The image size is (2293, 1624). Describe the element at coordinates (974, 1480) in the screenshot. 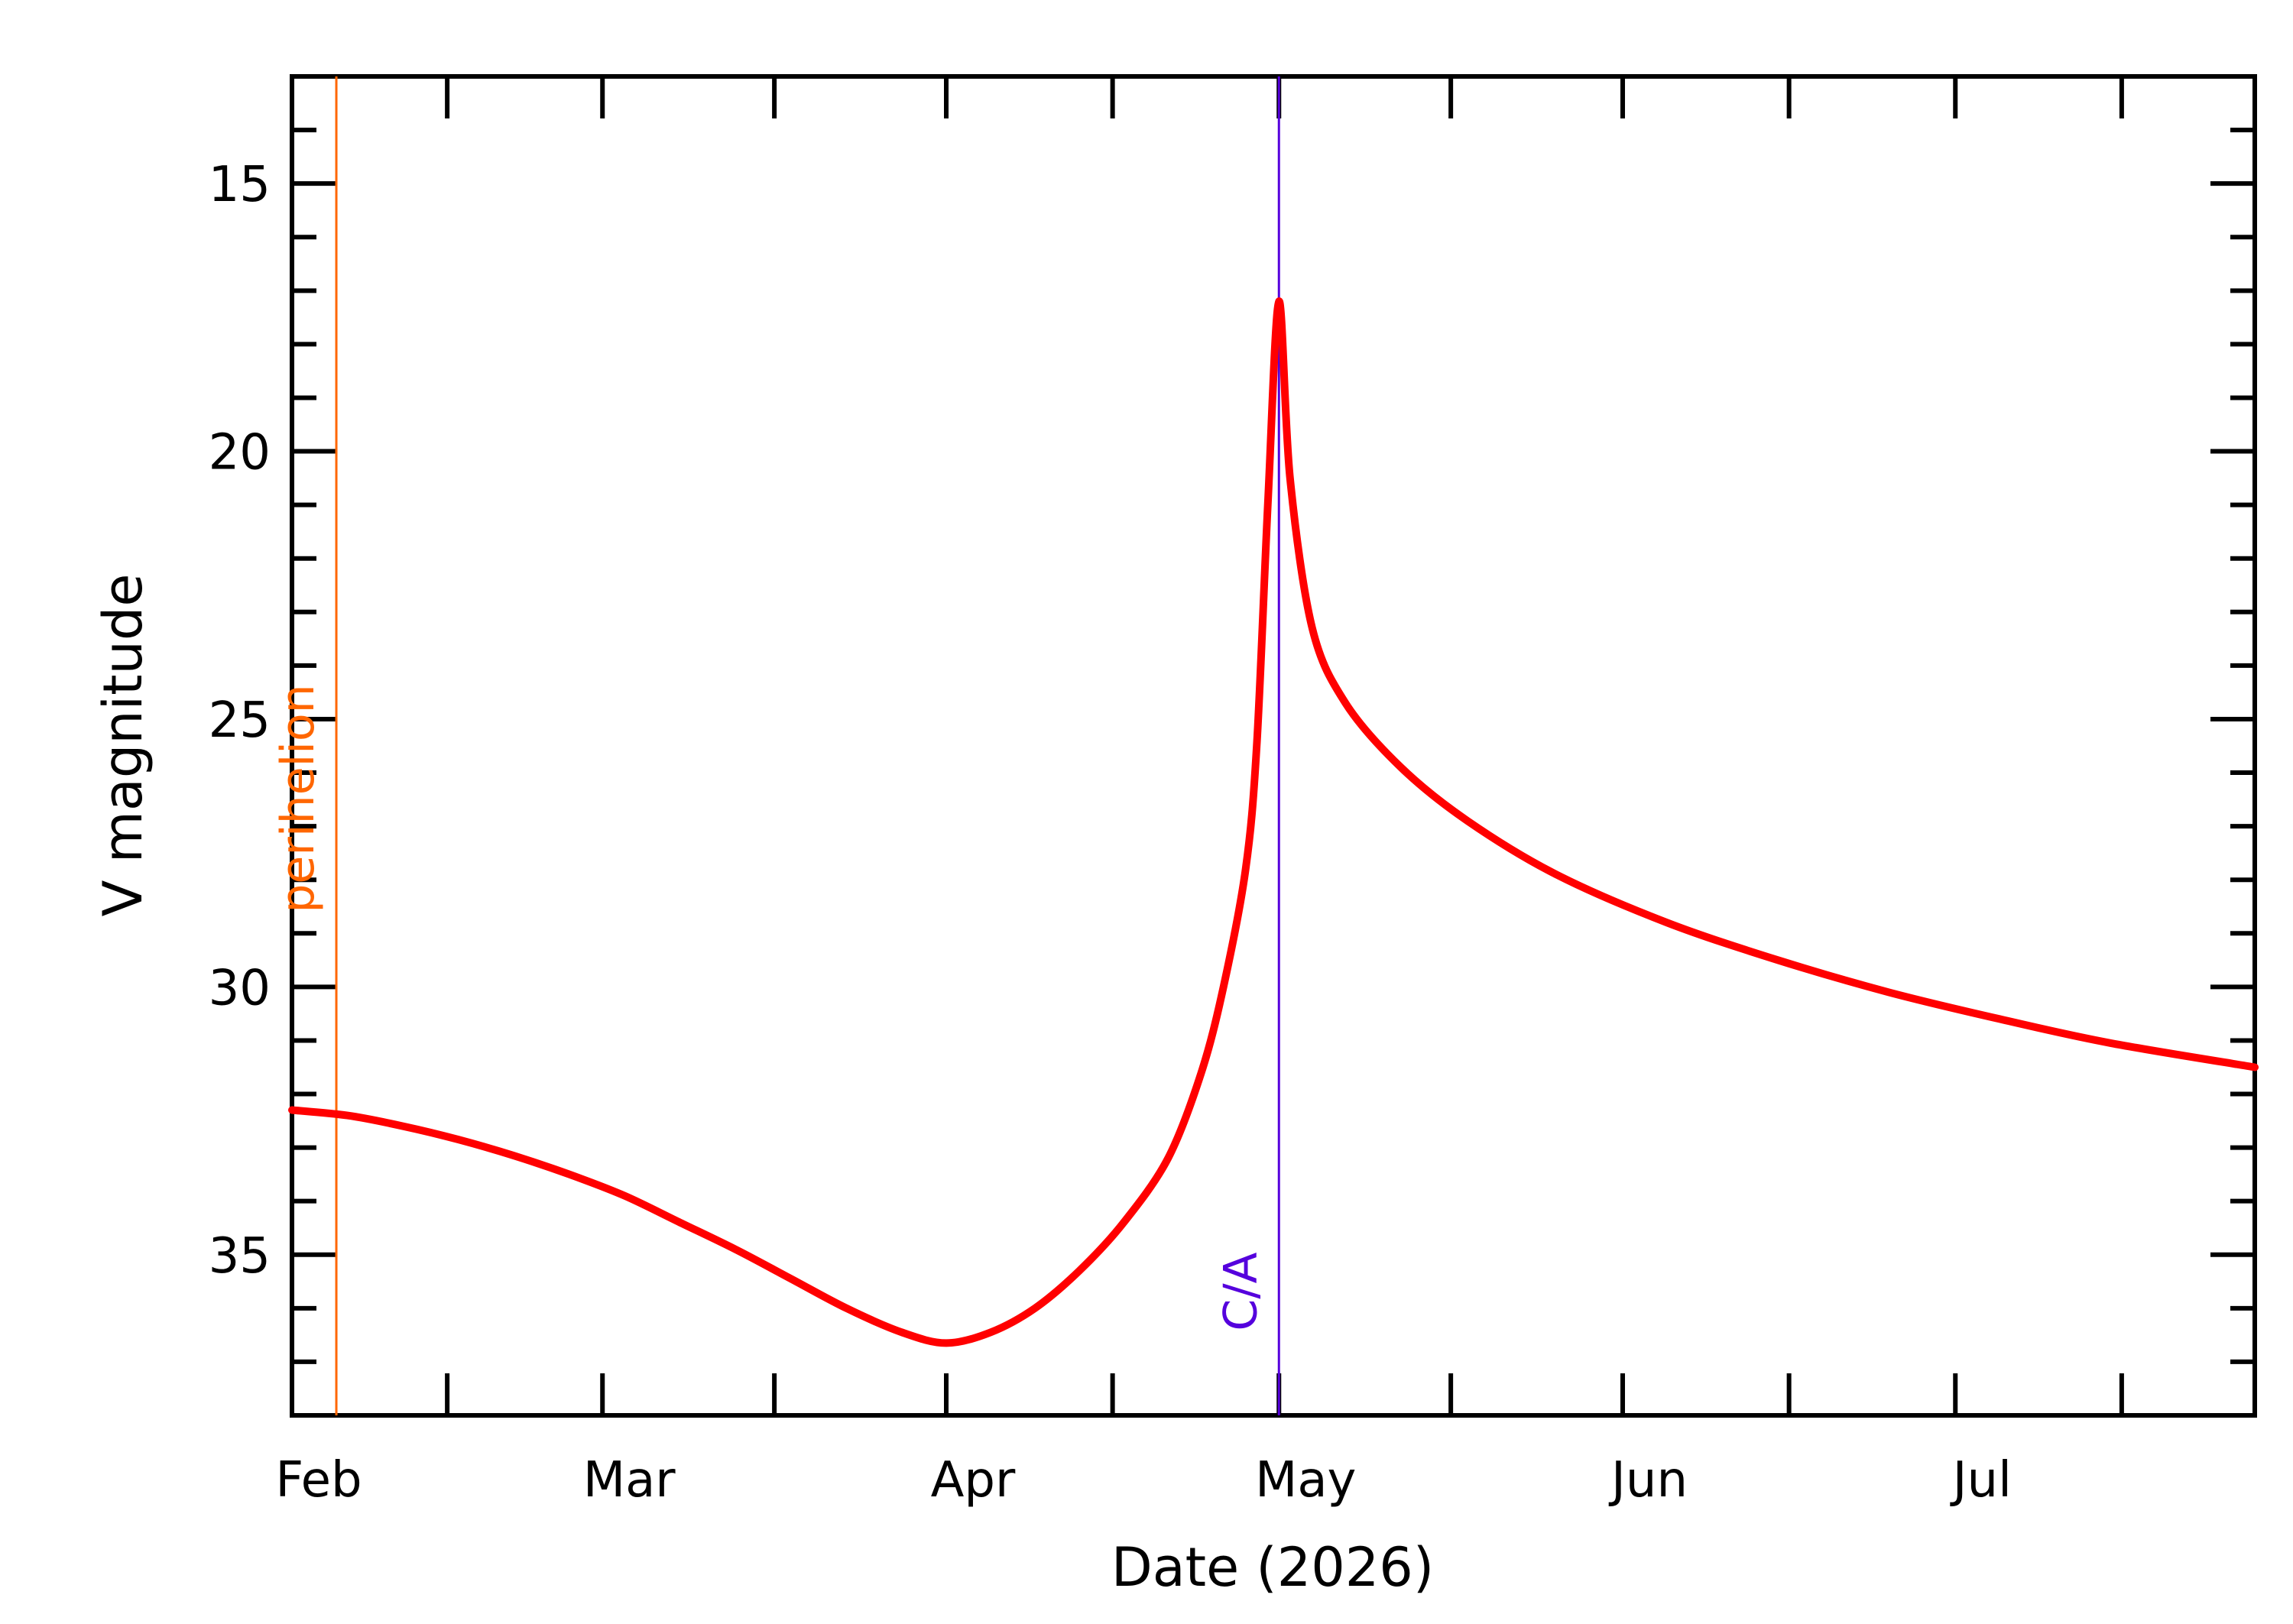

I see `x-tick-label: Apr` at that location.